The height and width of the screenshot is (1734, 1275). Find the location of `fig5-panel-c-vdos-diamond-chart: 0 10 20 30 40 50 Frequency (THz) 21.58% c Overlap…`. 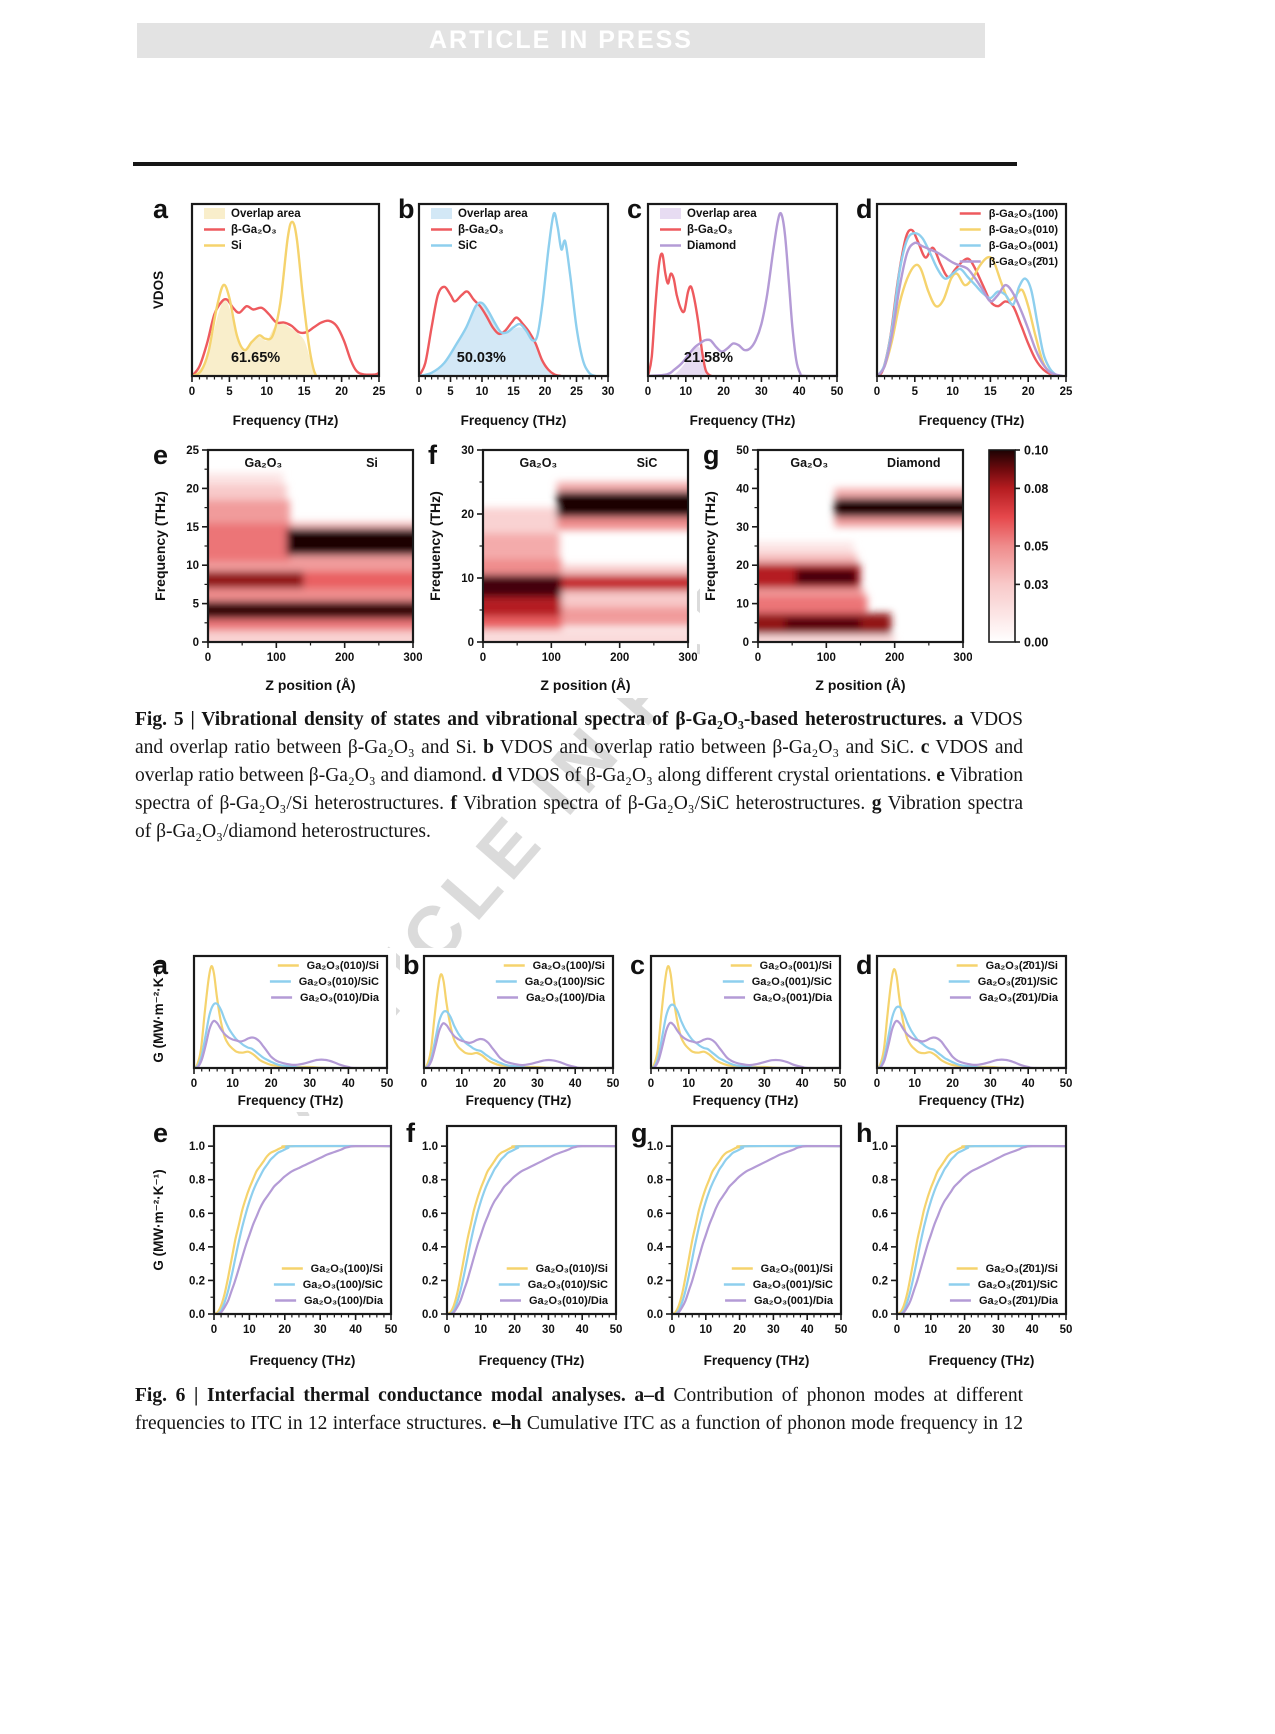

fig5-panel-c-vdos-diamond-chart: 0 10 20 30 40 50 Frequency (THz) 21.58% c Overlap… is located at coordinates (735, 312).